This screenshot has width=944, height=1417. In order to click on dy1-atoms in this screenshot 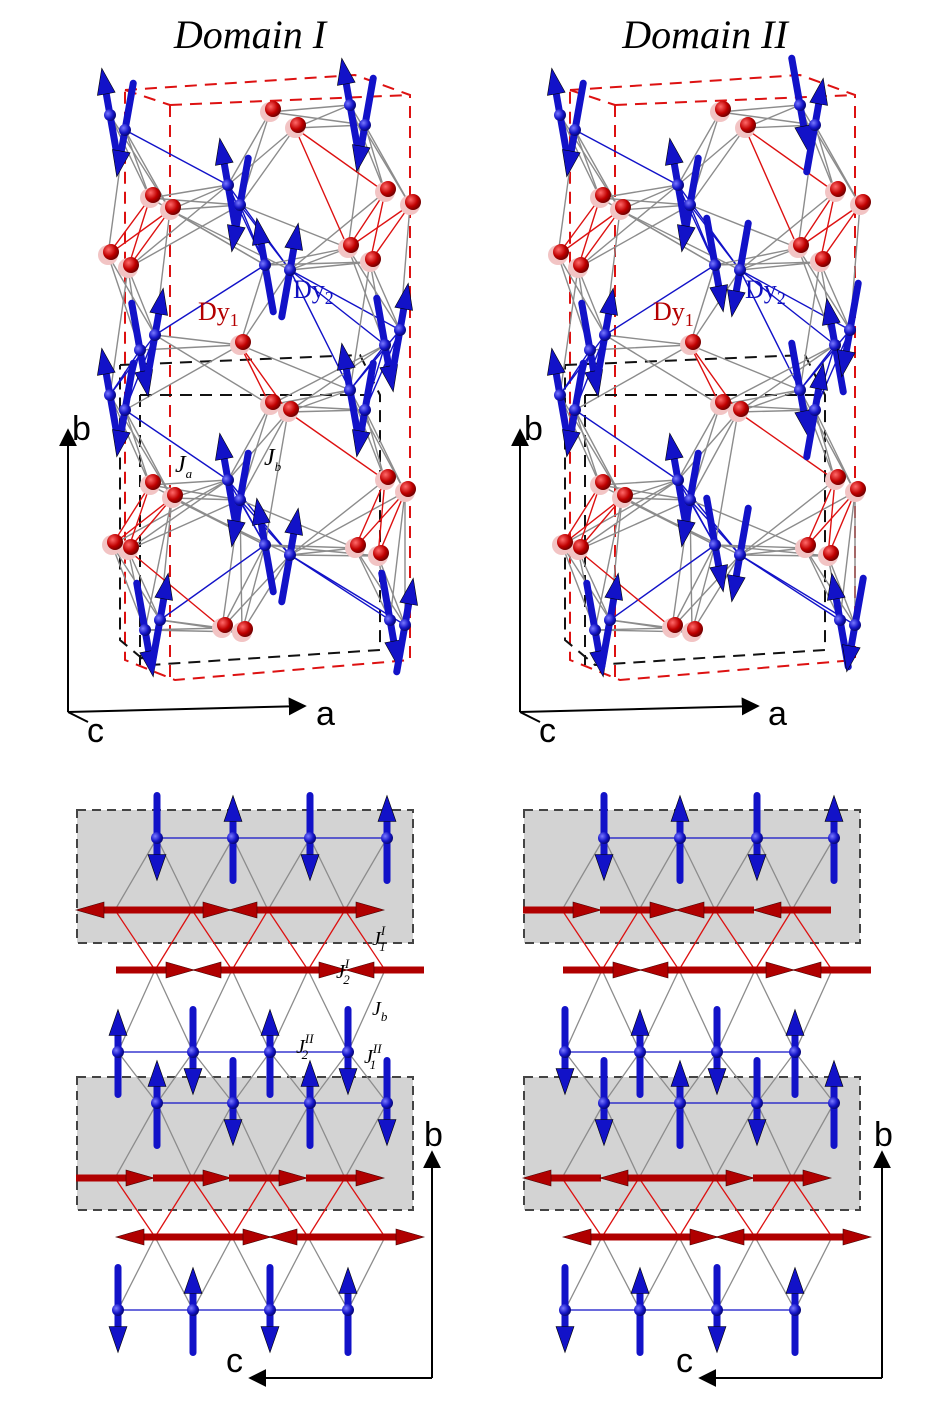, I will do `click(259, 371)`.